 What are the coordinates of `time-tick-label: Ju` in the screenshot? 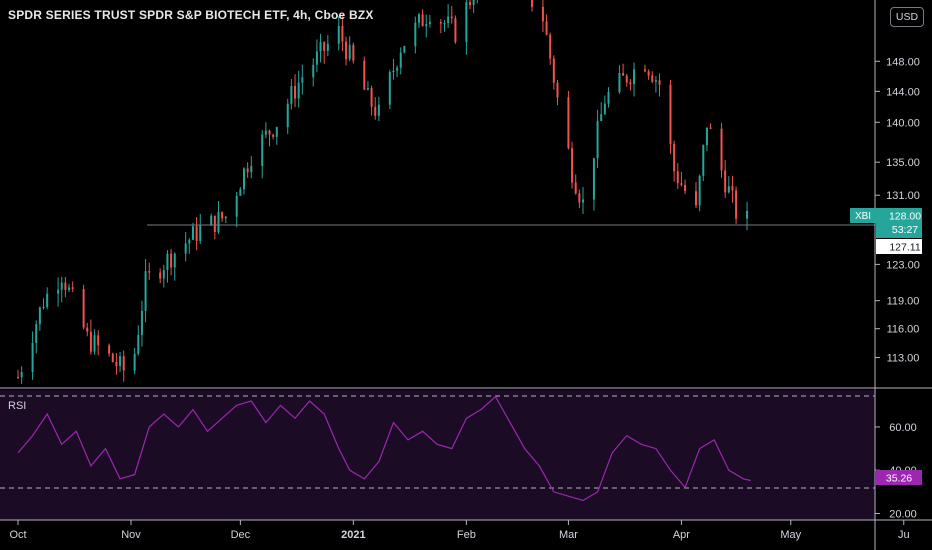 It's located at (904, 535).